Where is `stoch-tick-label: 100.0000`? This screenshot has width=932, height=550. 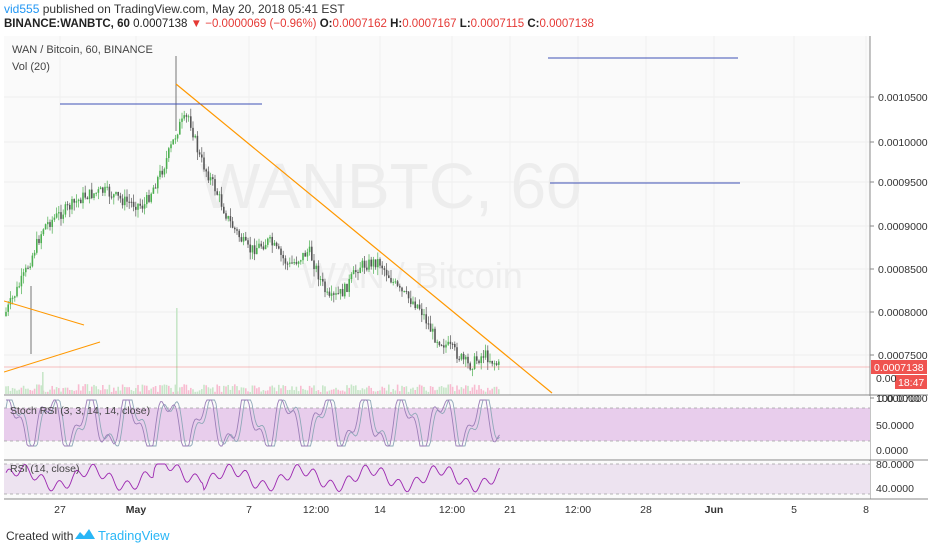 stoch-tick-label: 100.0000 is located at coordinates (898, 399).